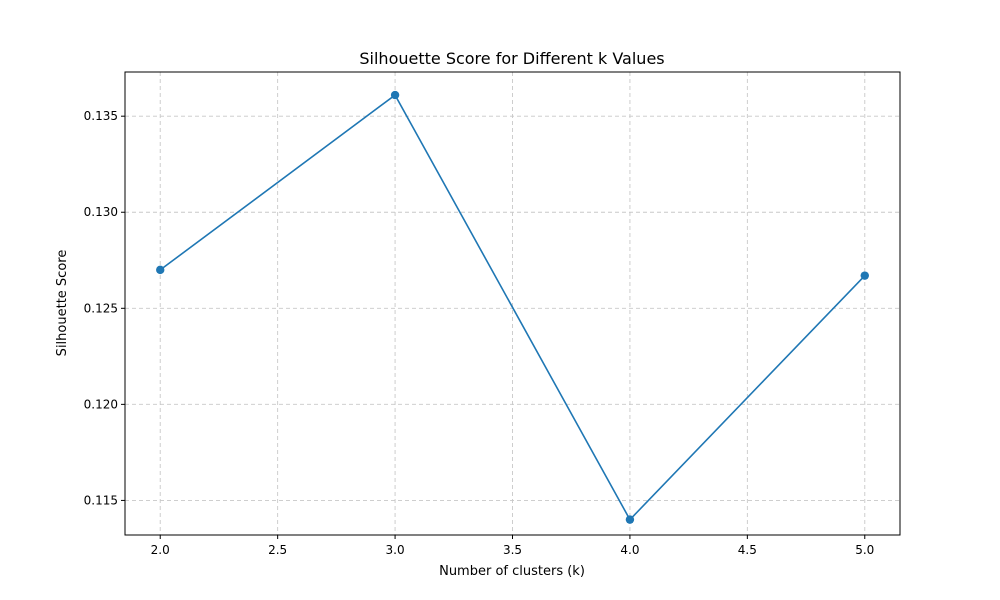 The width and height of the screenshot is (1000, 600). I want to click on y-tick-label: 0.135, so click(101, 116).